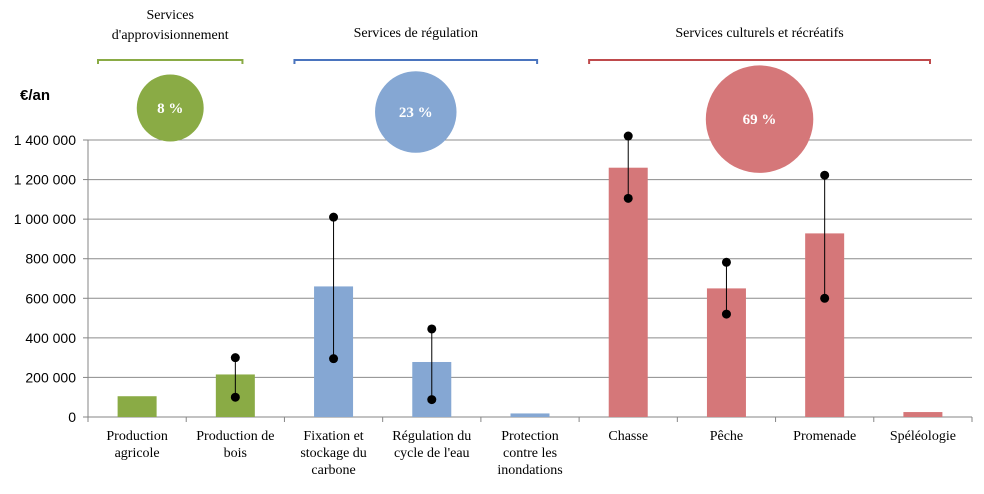 The image size is (984, 494). I want to click on y-tick-label: 1 000 000, so click(45, 219).